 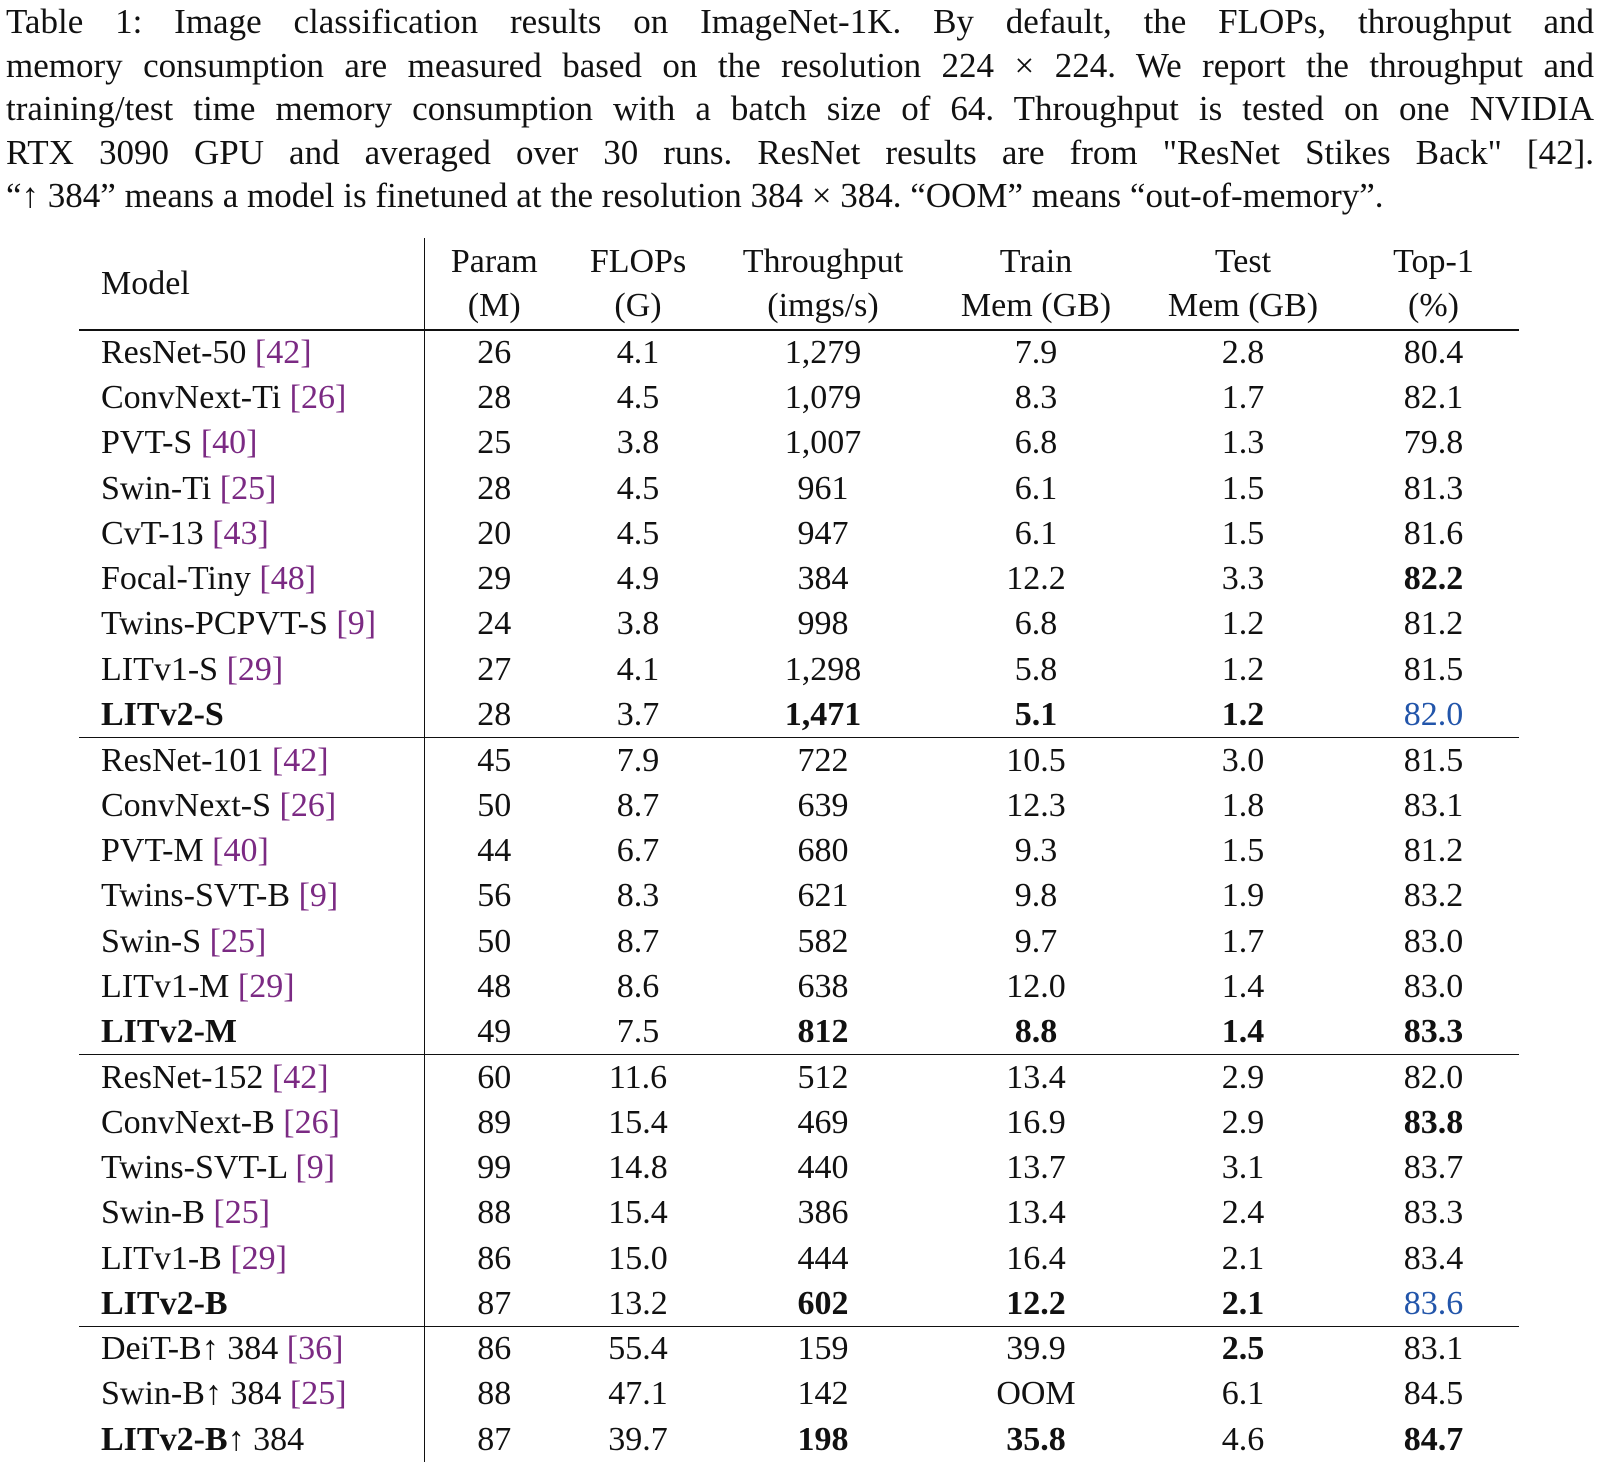 What do you see at coordinates (1433, 352) in the screenshot?
I see `top1-cell: 80.4` at bounding box center [1433, 352].